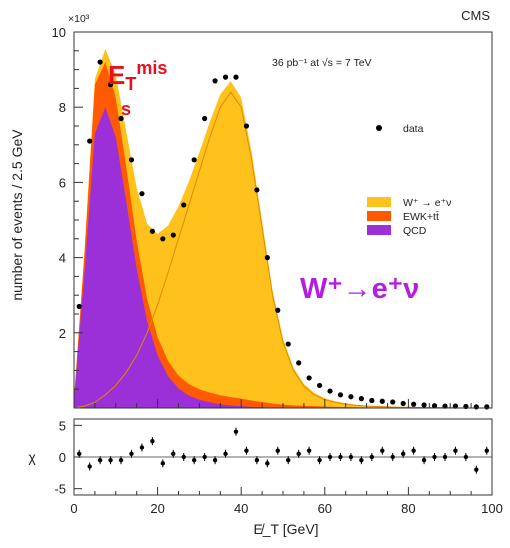 Image resolution: width=510 pixels, height=548 pixels. What do you see at coordinates (79, 19) in the screenshot?
I see `y-scale-note: ×10³` at bounding box center [79, 19].